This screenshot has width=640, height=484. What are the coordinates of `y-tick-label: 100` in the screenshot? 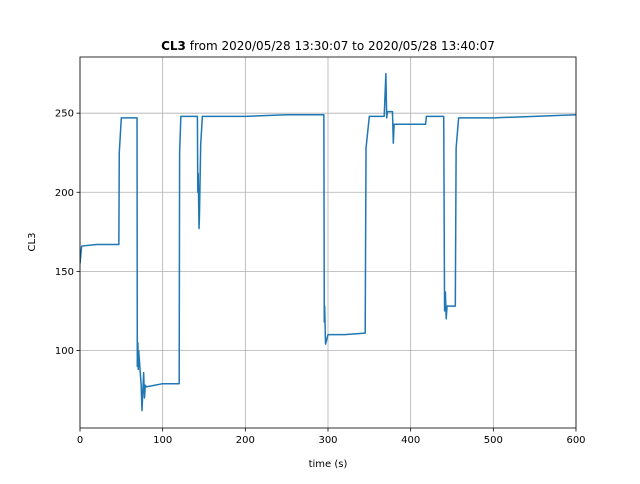 It's located at (64, 351).